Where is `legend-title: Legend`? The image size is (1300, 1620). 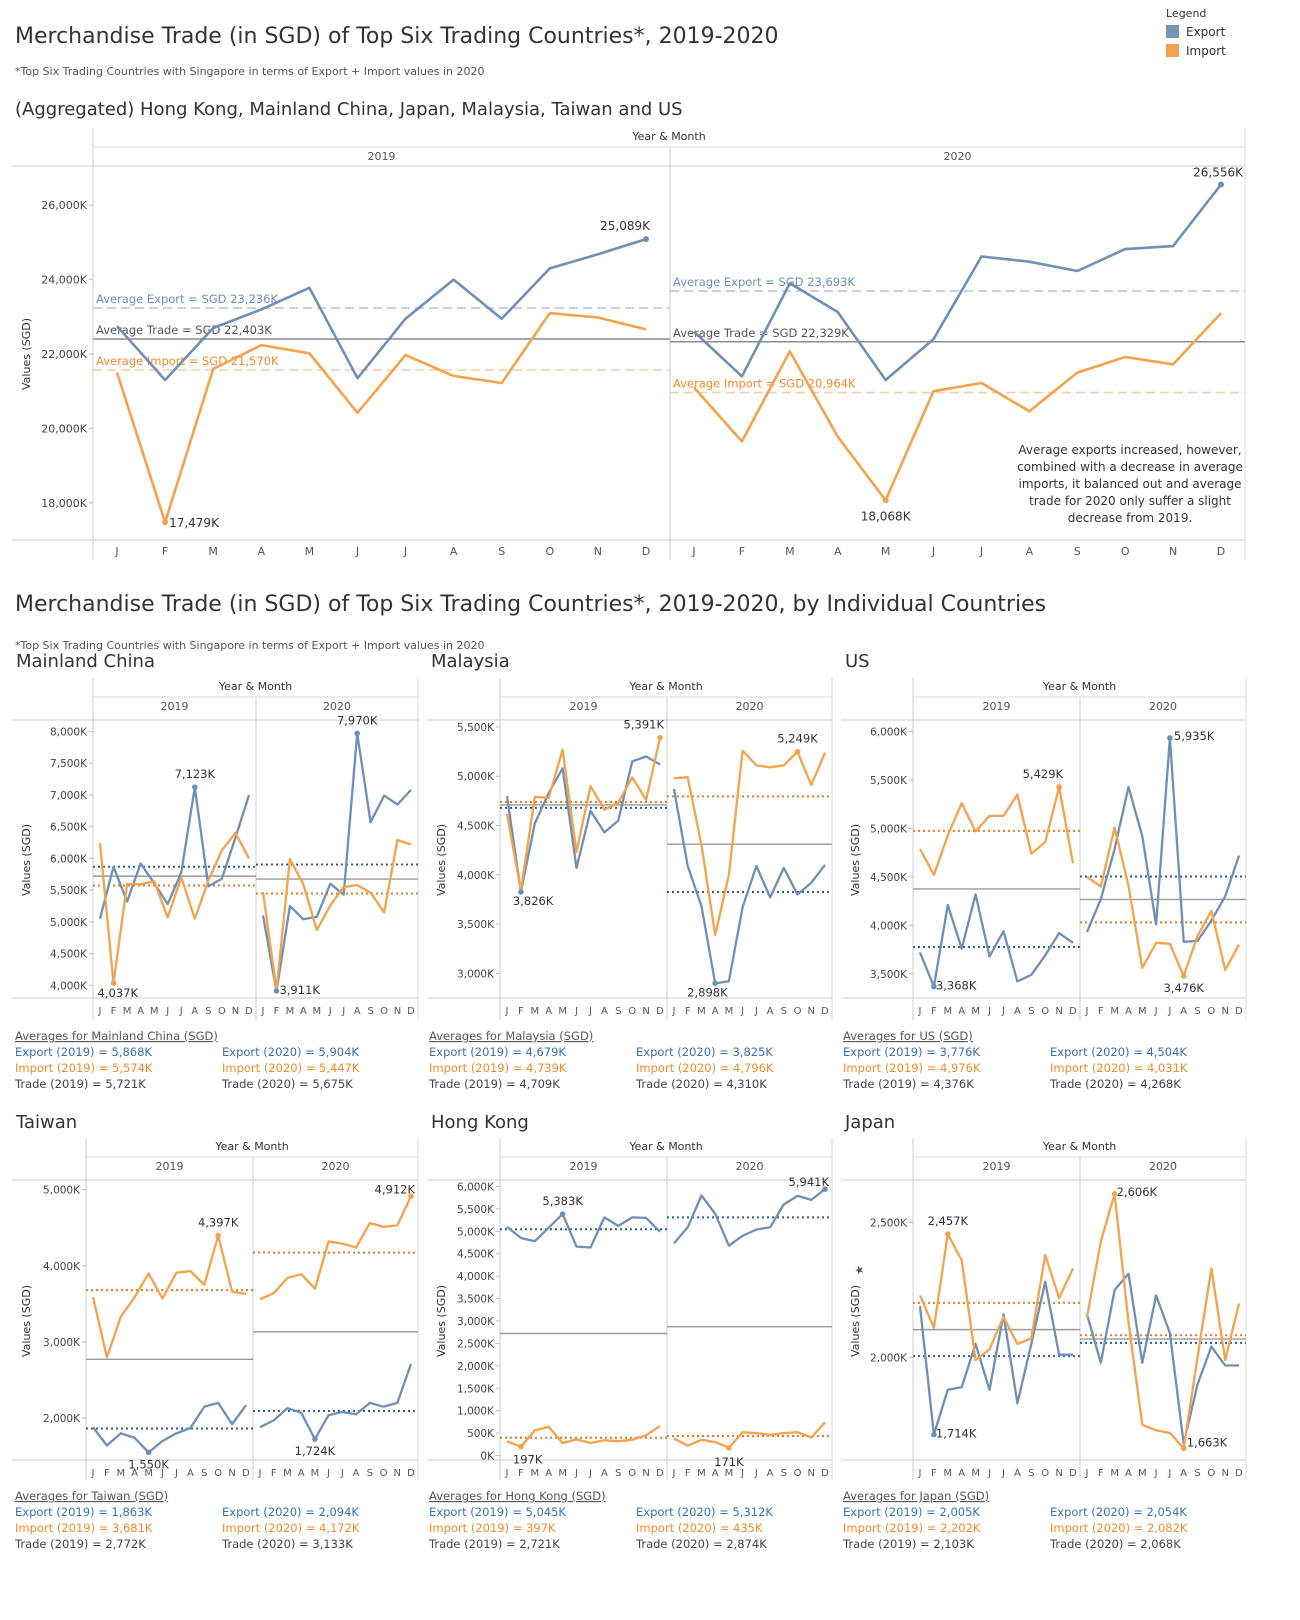 legend-title: Legend is located at coordinates (1186, 13).